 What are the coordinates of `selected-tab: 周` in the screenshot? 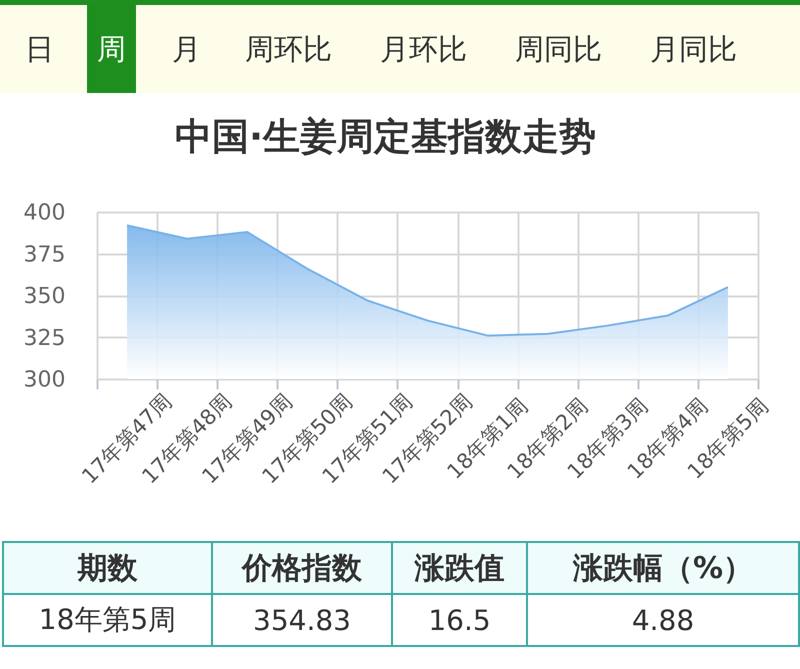 It's located at (111, 49).